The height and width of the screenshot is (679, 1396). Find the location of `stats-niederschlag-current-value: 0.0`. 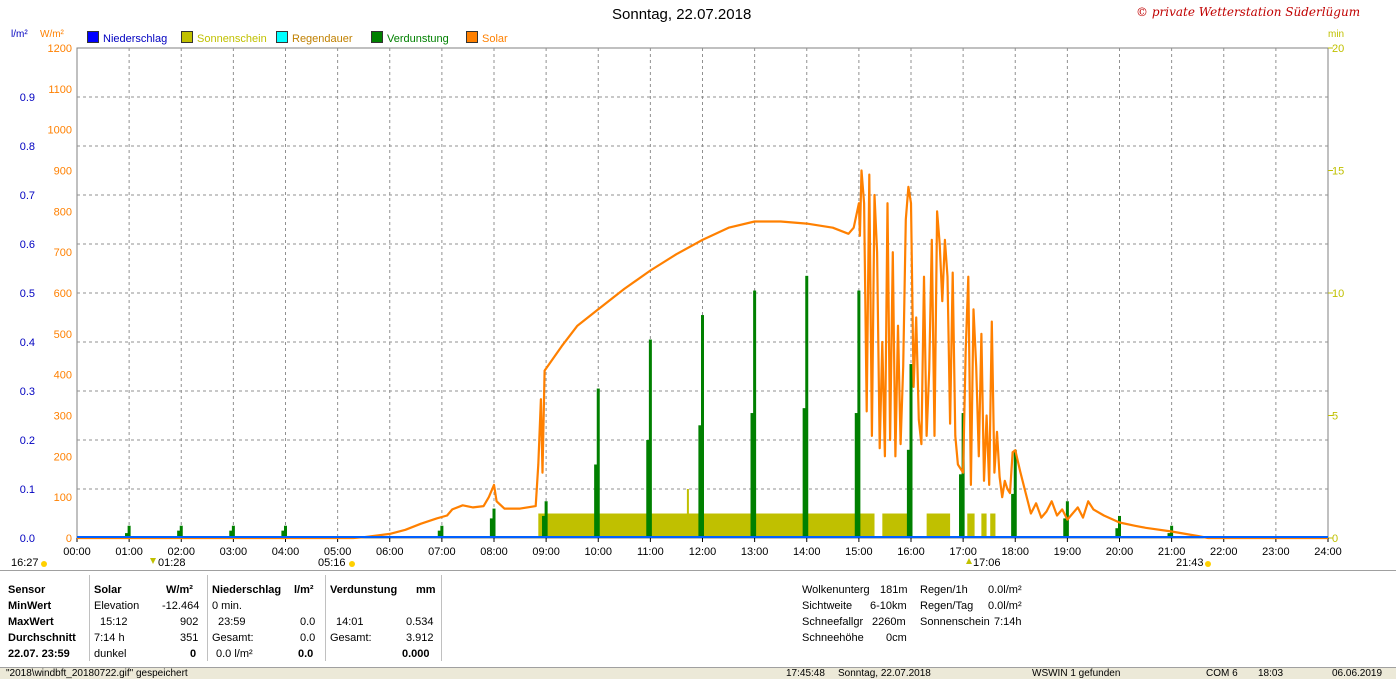

stats-niederschlag-current-value: 0.0 is located at coordinates (306, 654).